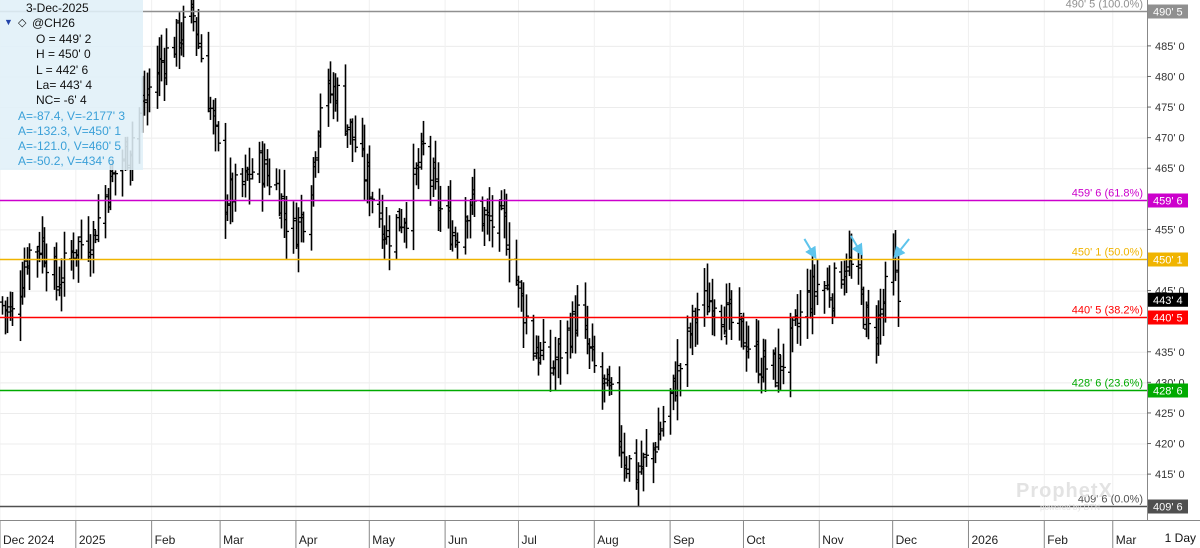  Describe the element at coordinates (64, 85) in the screenshot. I see `quote-last: La= 443' 4` at that location.